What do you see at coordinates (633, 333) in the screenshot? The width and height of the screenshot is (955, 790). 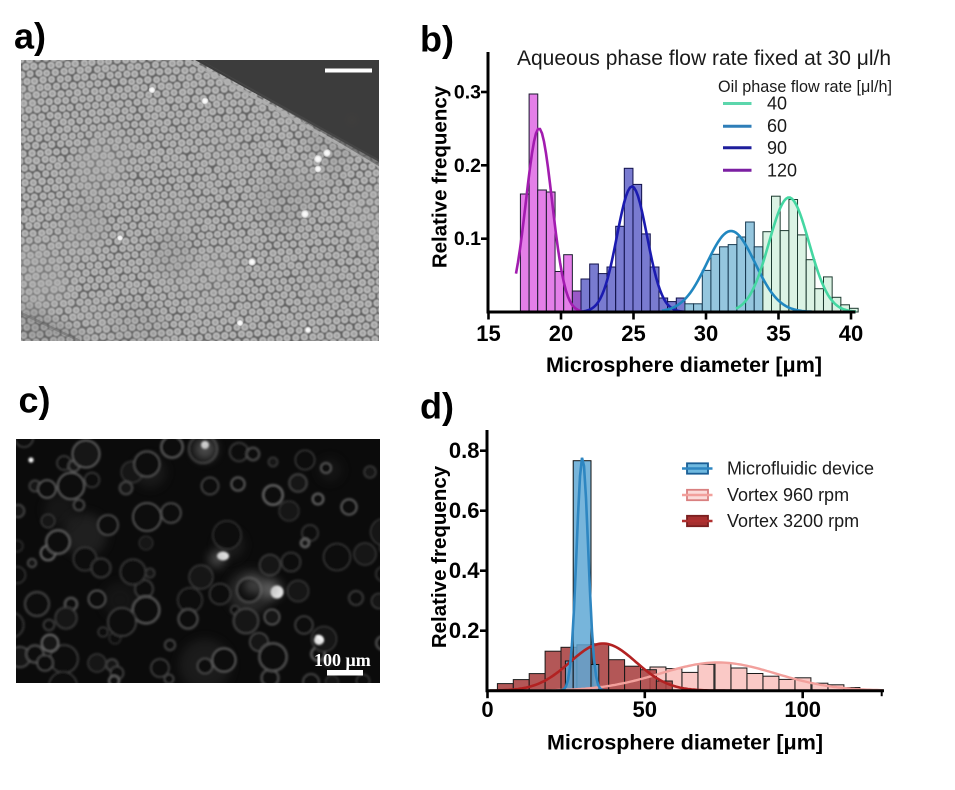 I see `svg-text: 25` at bounding box center [633, 333].